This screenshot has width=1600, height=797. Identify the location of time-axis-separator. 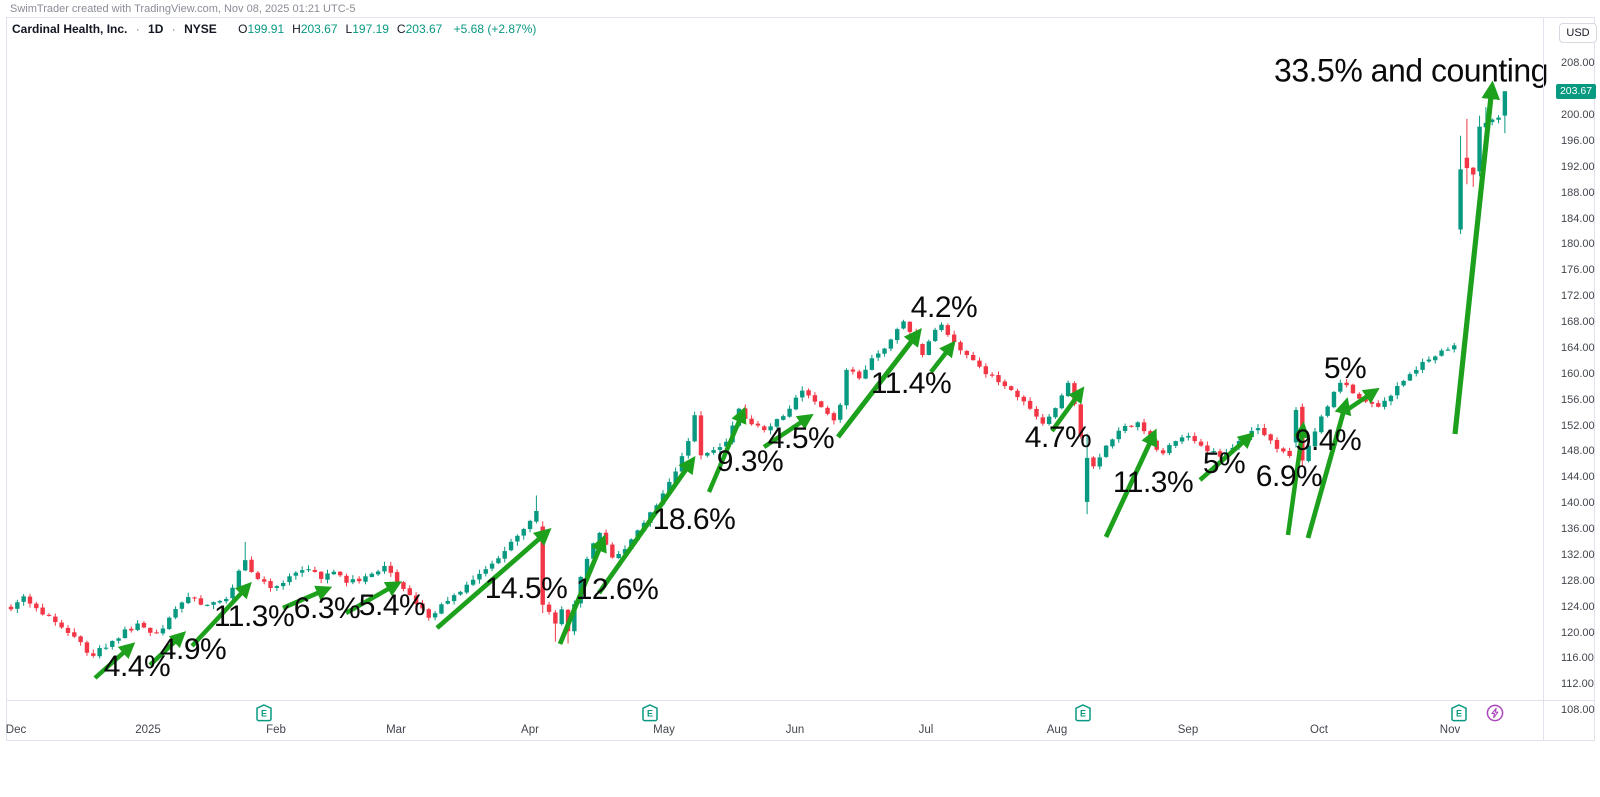
(800, 700).